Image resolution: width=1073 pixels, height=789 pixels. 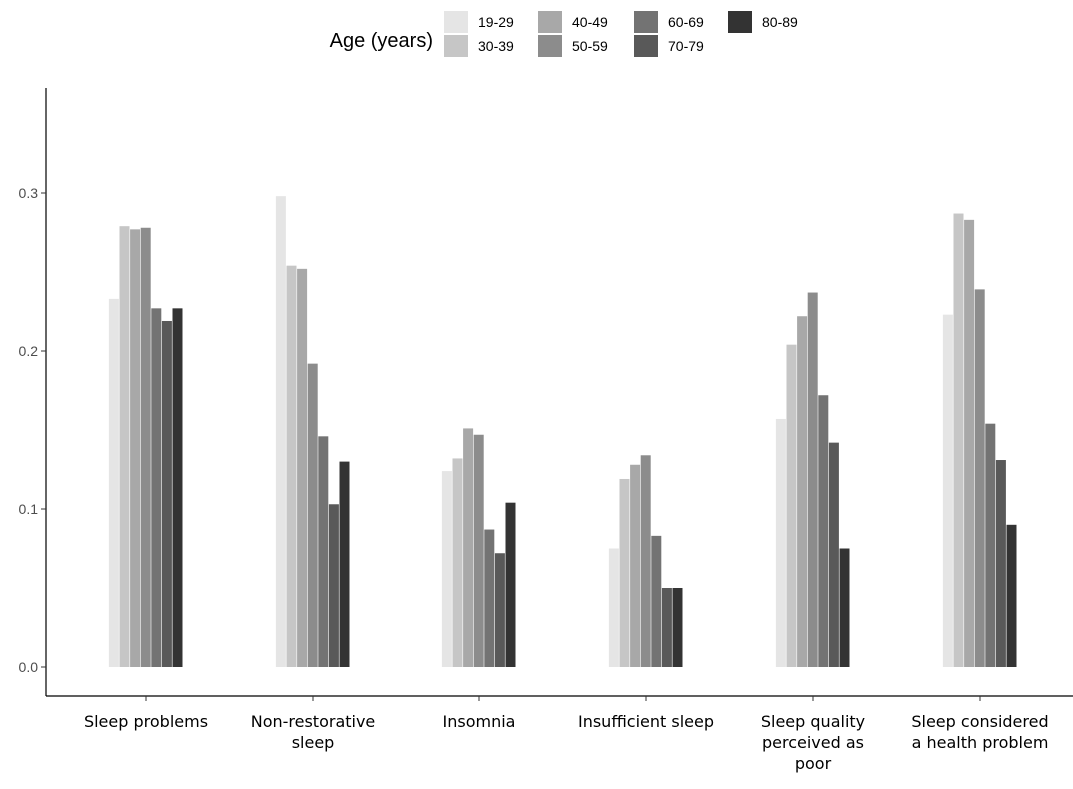 What do you see at coordinates (686, 22) in the screenshot?
I see `legend-label: 60-69` at bounding box center [686, 22].